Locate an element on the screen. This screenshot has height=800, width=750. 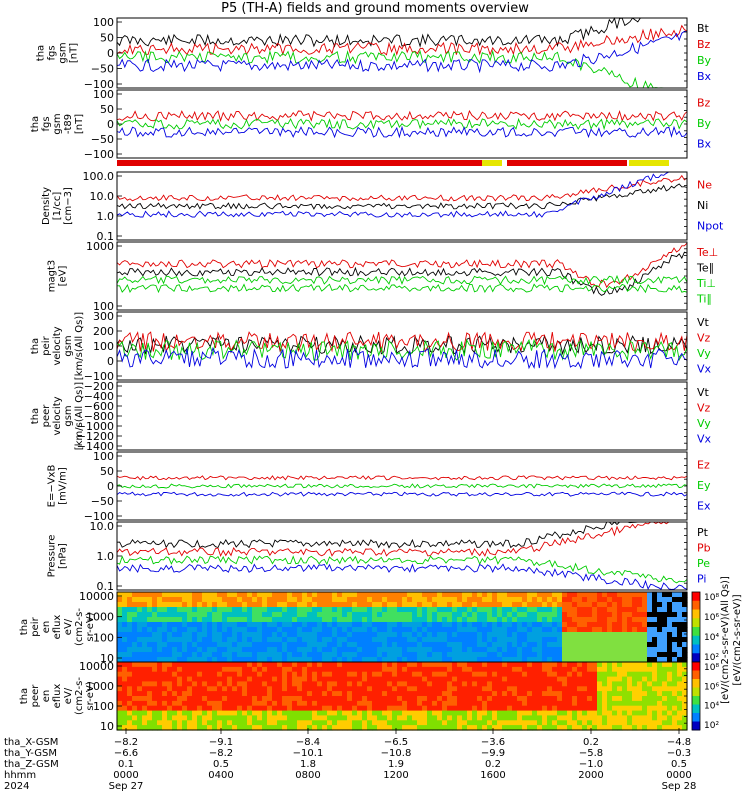
mode-bar-red is located at coordinates (299, 163).